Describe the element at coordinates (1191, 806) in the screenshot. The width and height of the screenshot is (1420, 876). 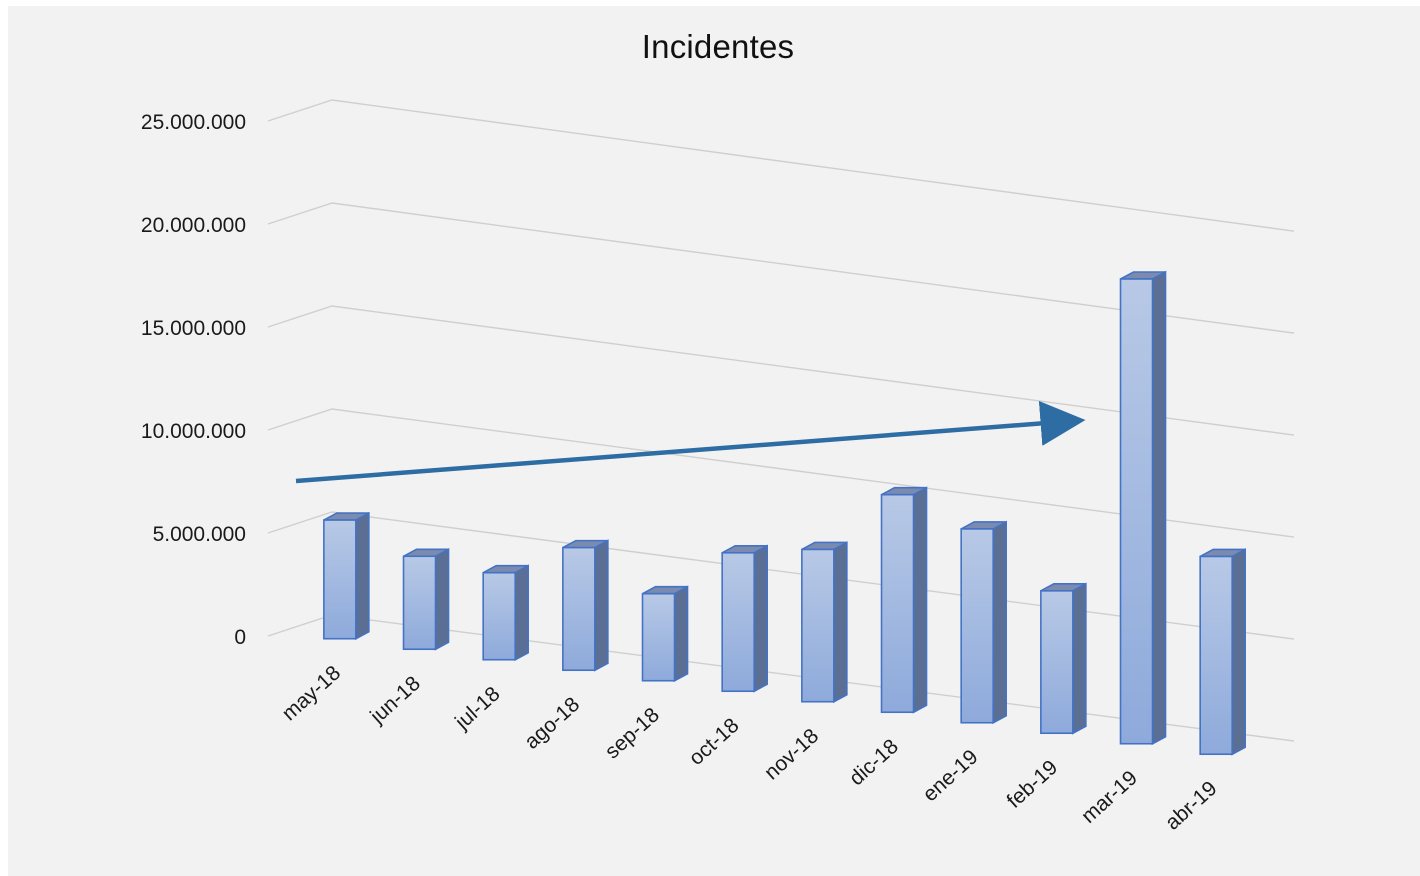
I see `x-tick-label: abr-19` at that location.